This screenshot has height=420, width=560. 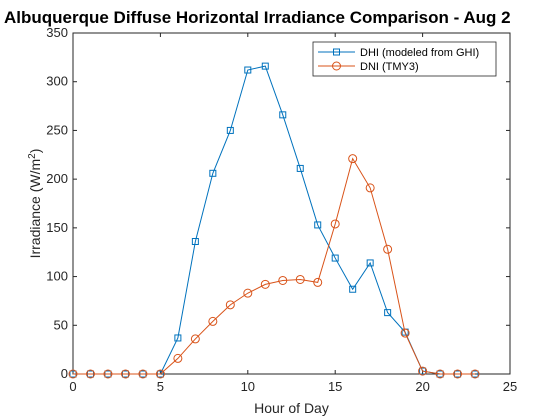 What do you see at coordinates (64, 373) in the screenshot?
I see `y-tick-label: 0` at bounding box center [64, 373].